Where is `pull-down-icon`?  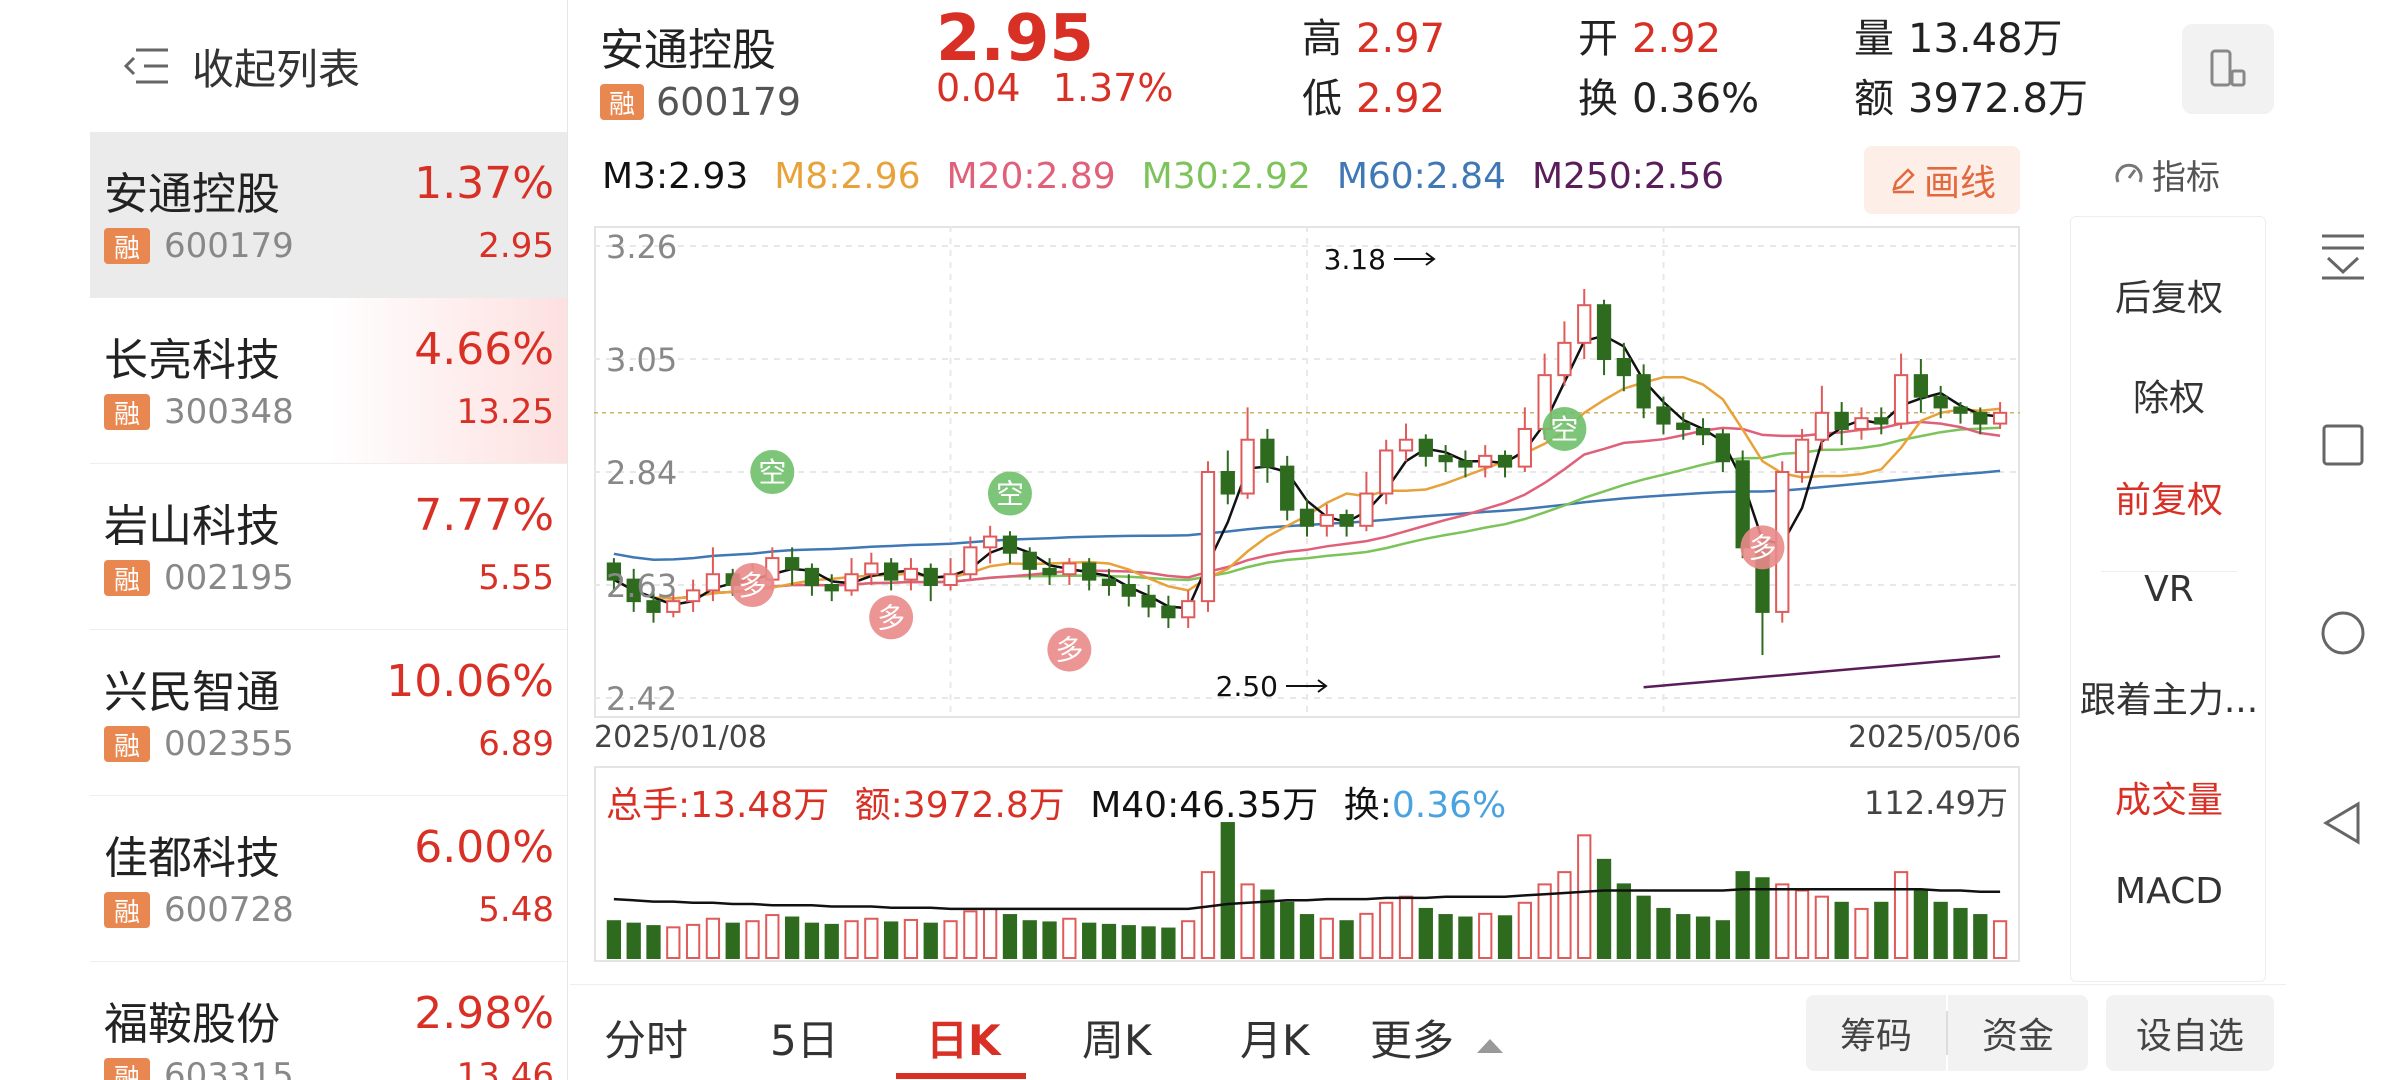 pull-down-icon is located at coordinates (2343, 255).